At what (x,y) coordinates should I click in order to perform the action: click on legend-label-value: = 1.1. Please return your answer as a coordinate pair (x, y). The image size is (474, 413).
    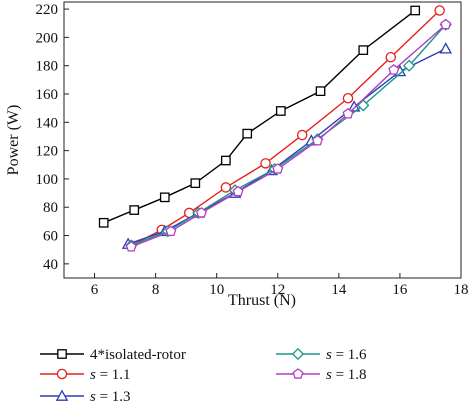
    Looking at the image, I should click on (113, 375).